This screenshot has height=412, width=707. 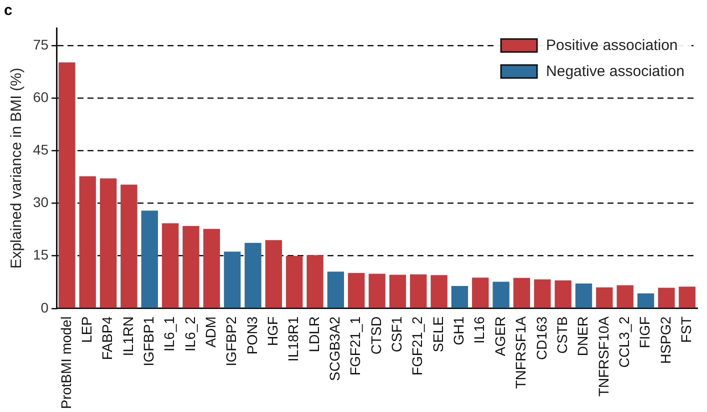 I want to click on x-tick-label: LEP, so click(x=86, y=329).